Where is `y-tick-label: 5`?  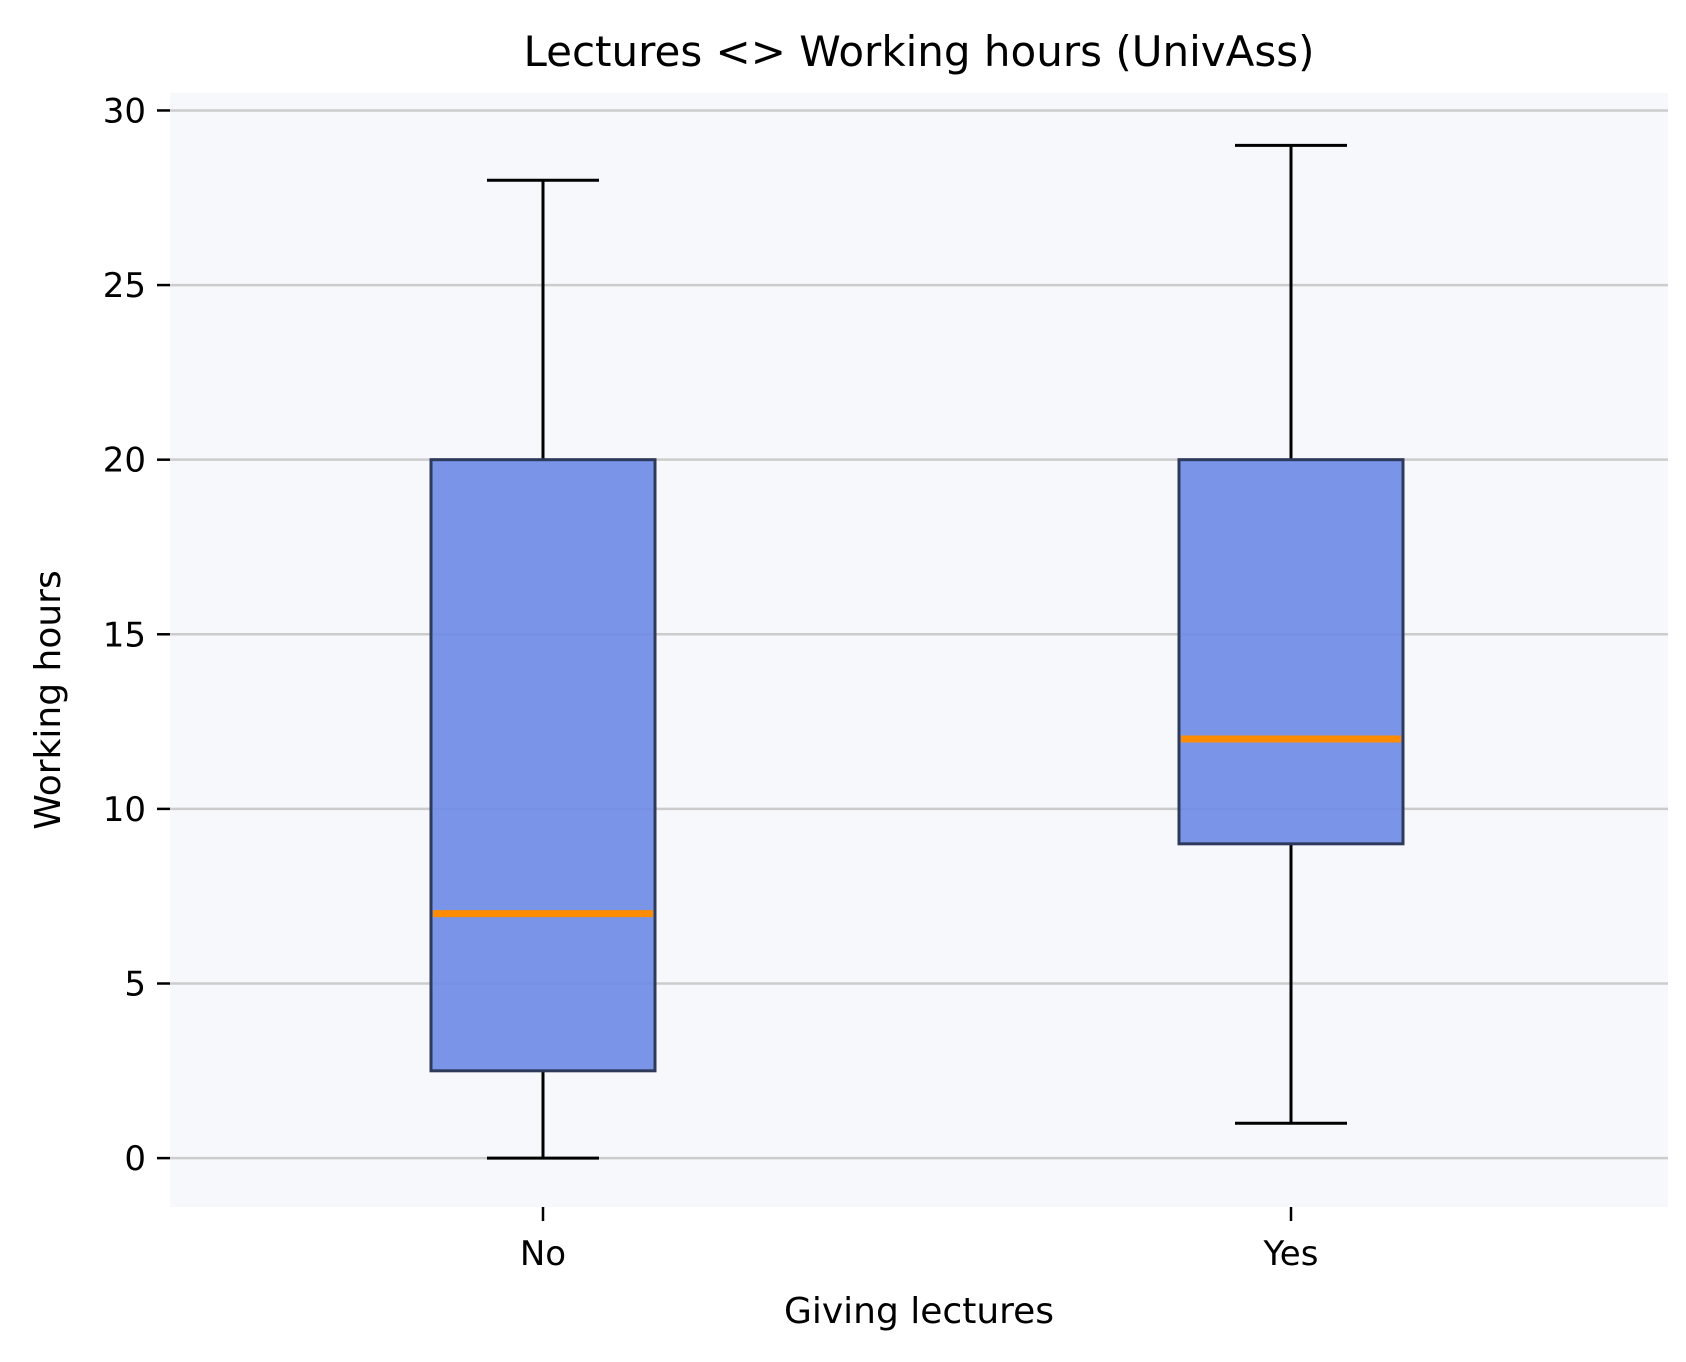 y-tick-label: 5 is located at coordinates (135, 985).